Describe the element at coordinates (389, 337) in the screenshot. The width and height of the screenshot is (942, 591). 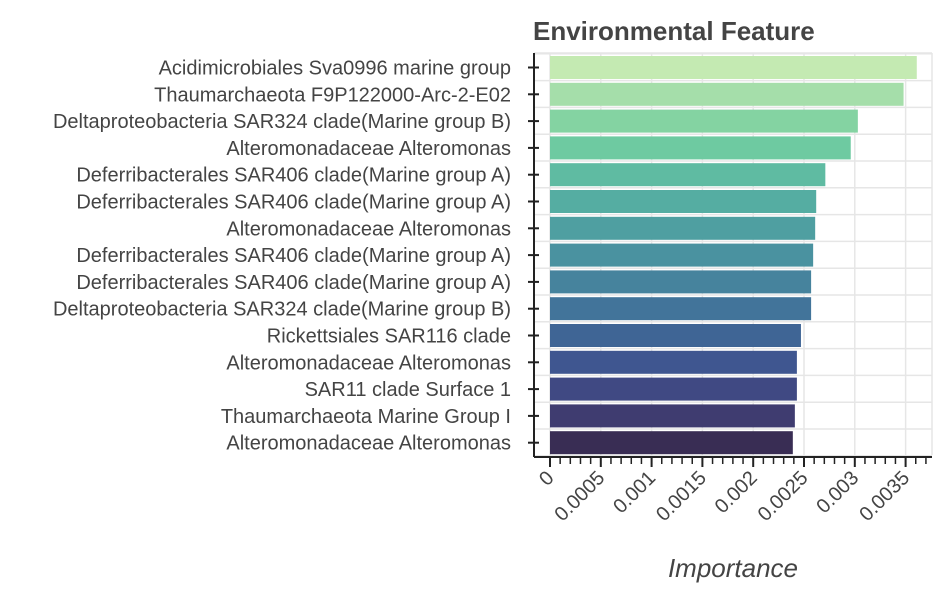
I see `category-label: Rickettsiales SAR116 clade` at that location.